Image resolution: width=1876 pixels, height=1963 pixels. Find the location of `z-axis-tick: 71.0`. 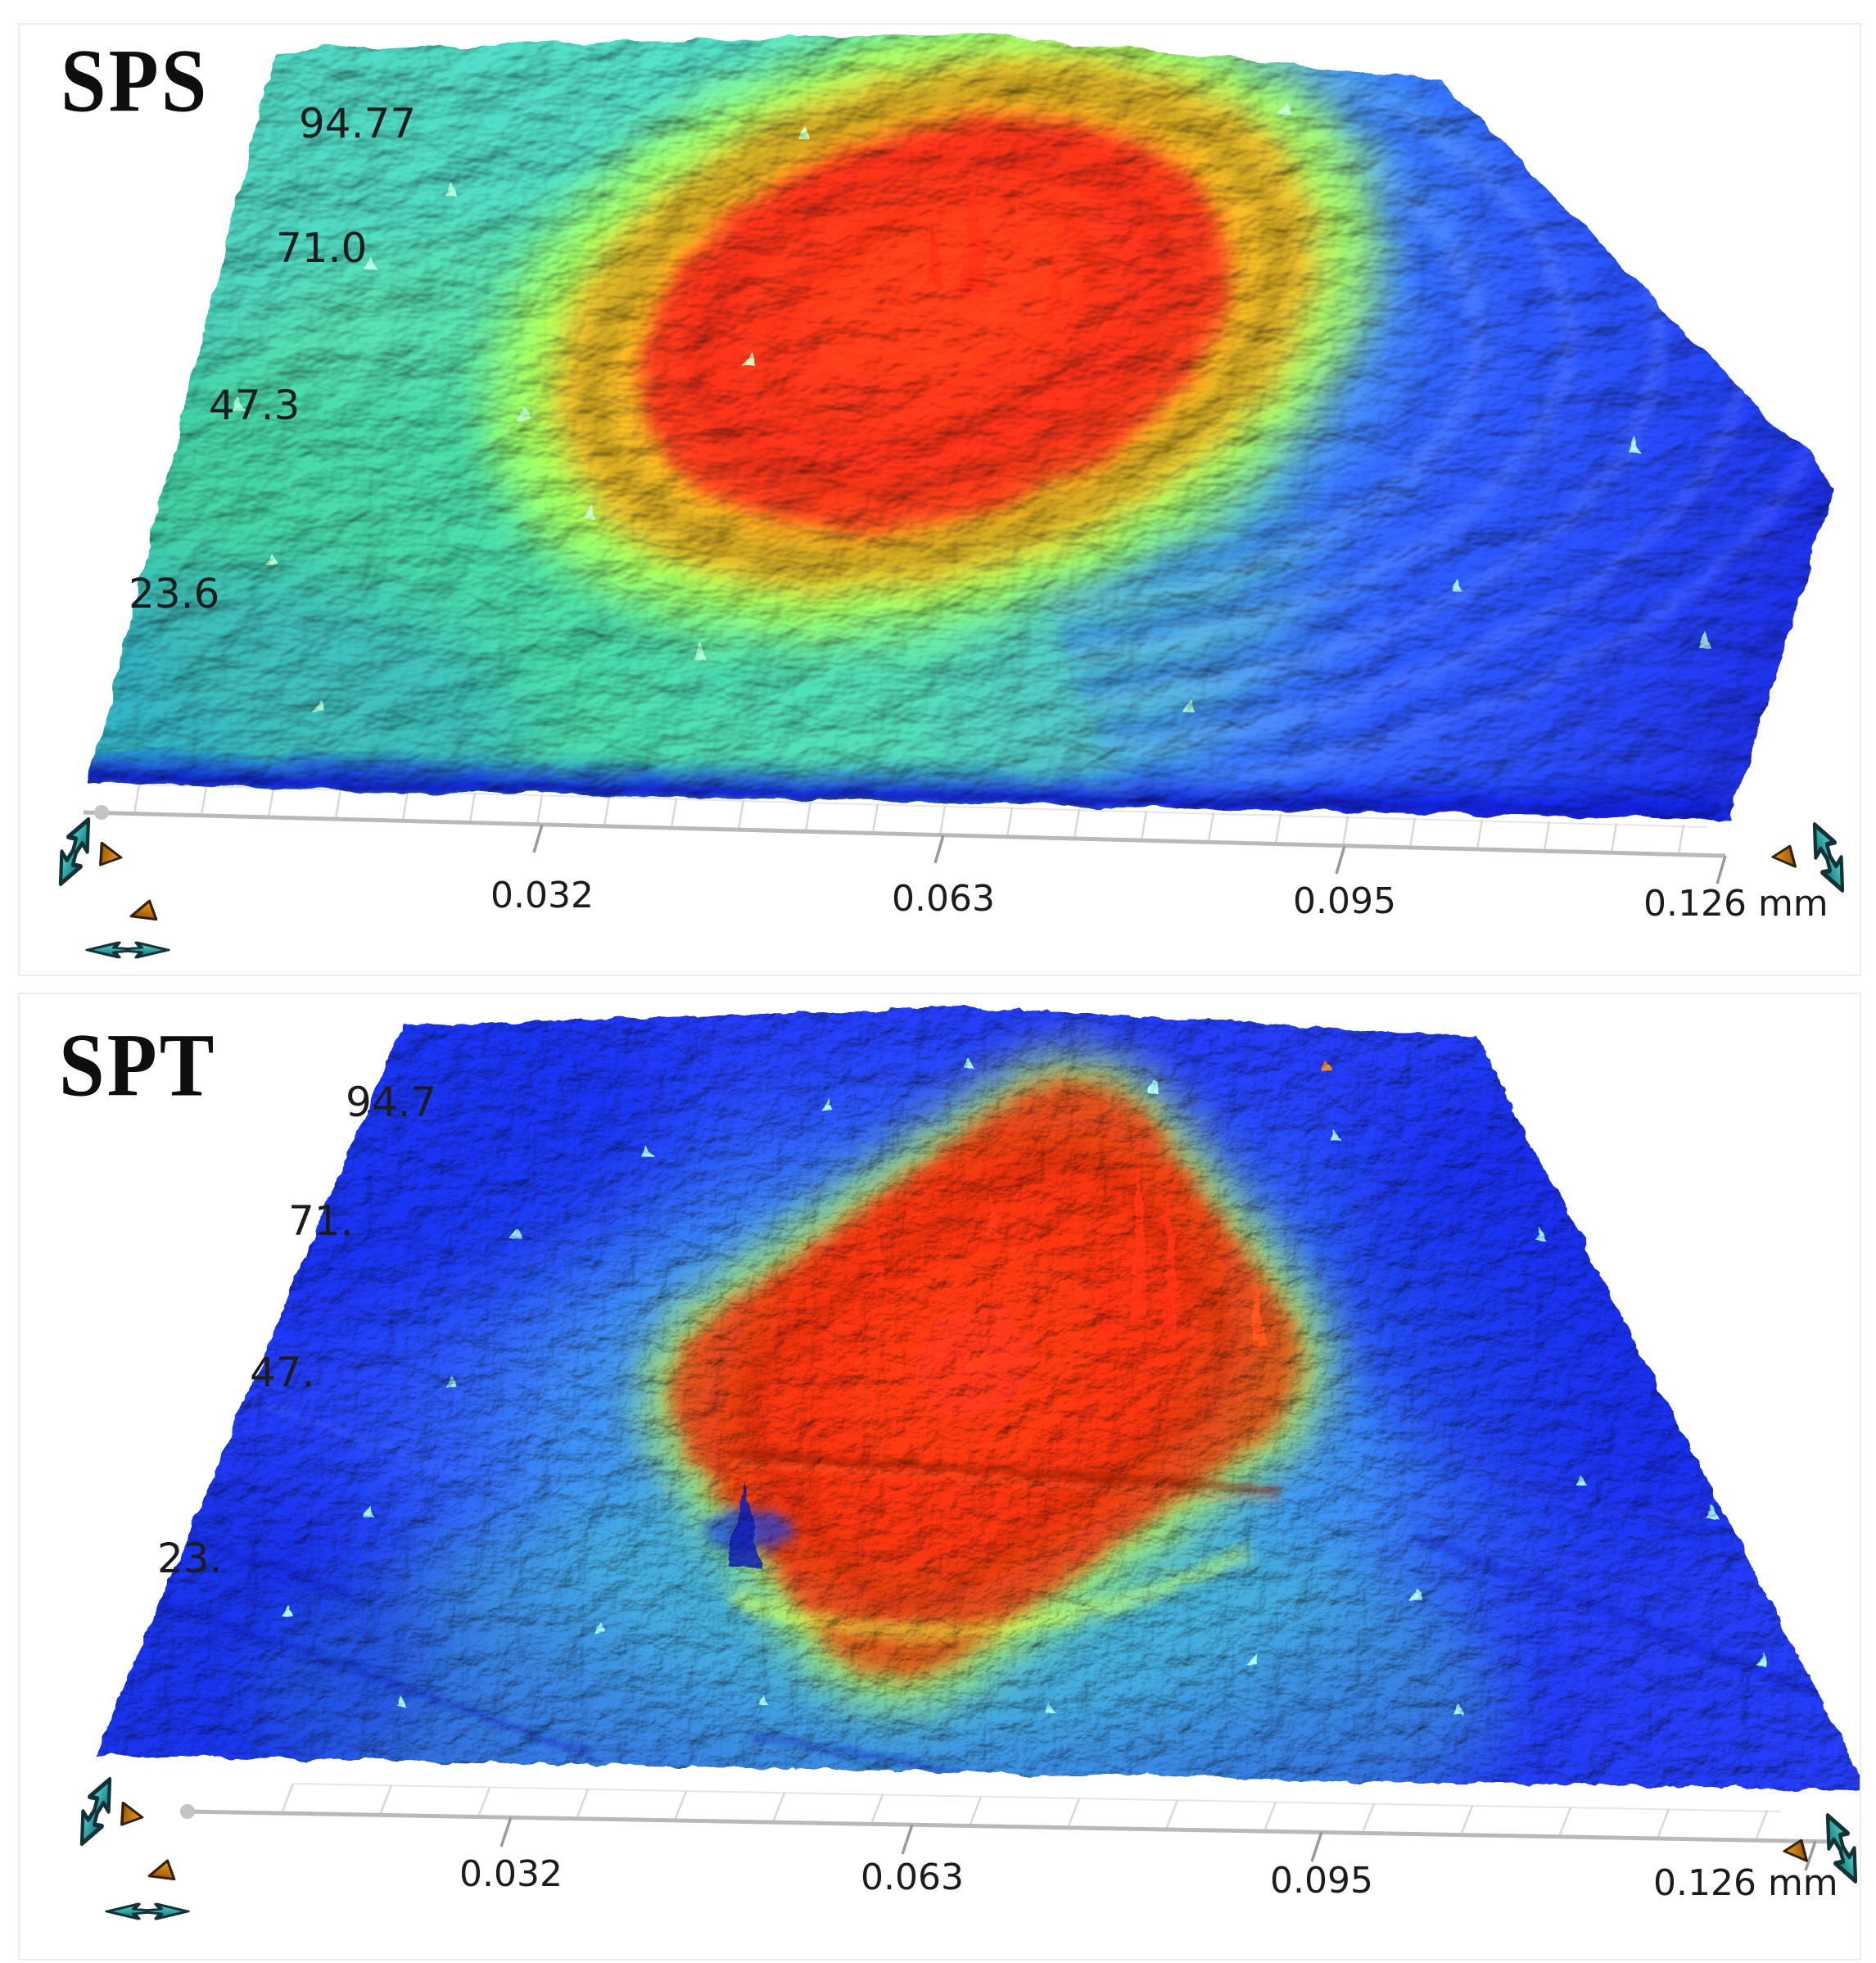

z-axis-tick: 71.0 is located at coordinates (322, 248).